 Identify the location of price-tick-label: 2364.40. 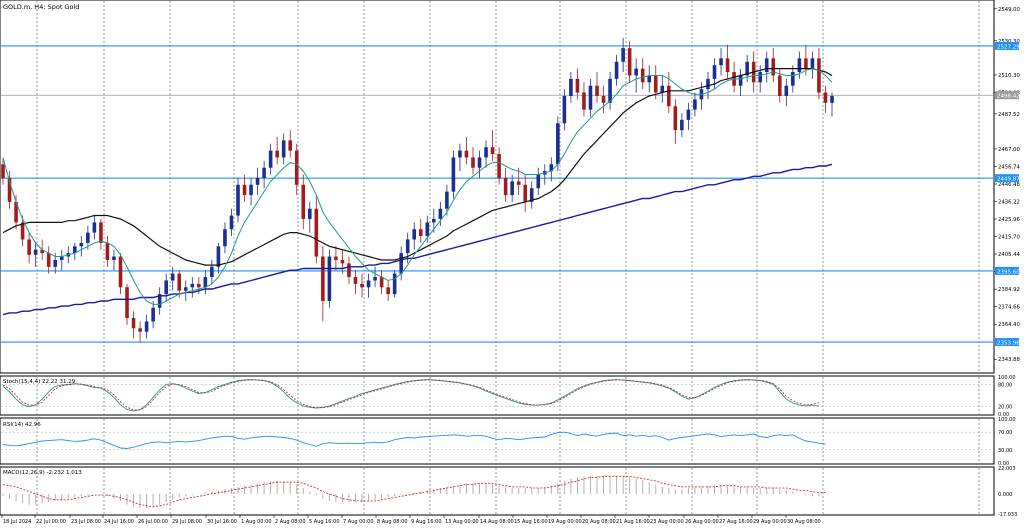
(1009, 325).